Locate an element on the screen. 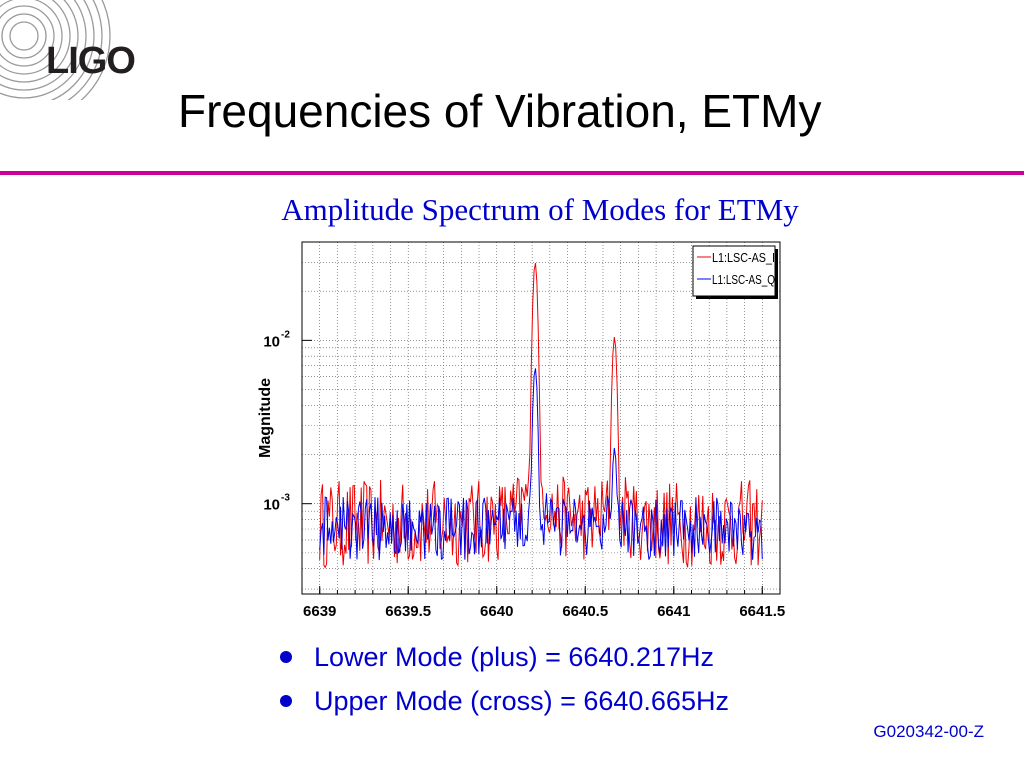 The image size is (1024, 768). legend-box is located at coordinates (734, 271).